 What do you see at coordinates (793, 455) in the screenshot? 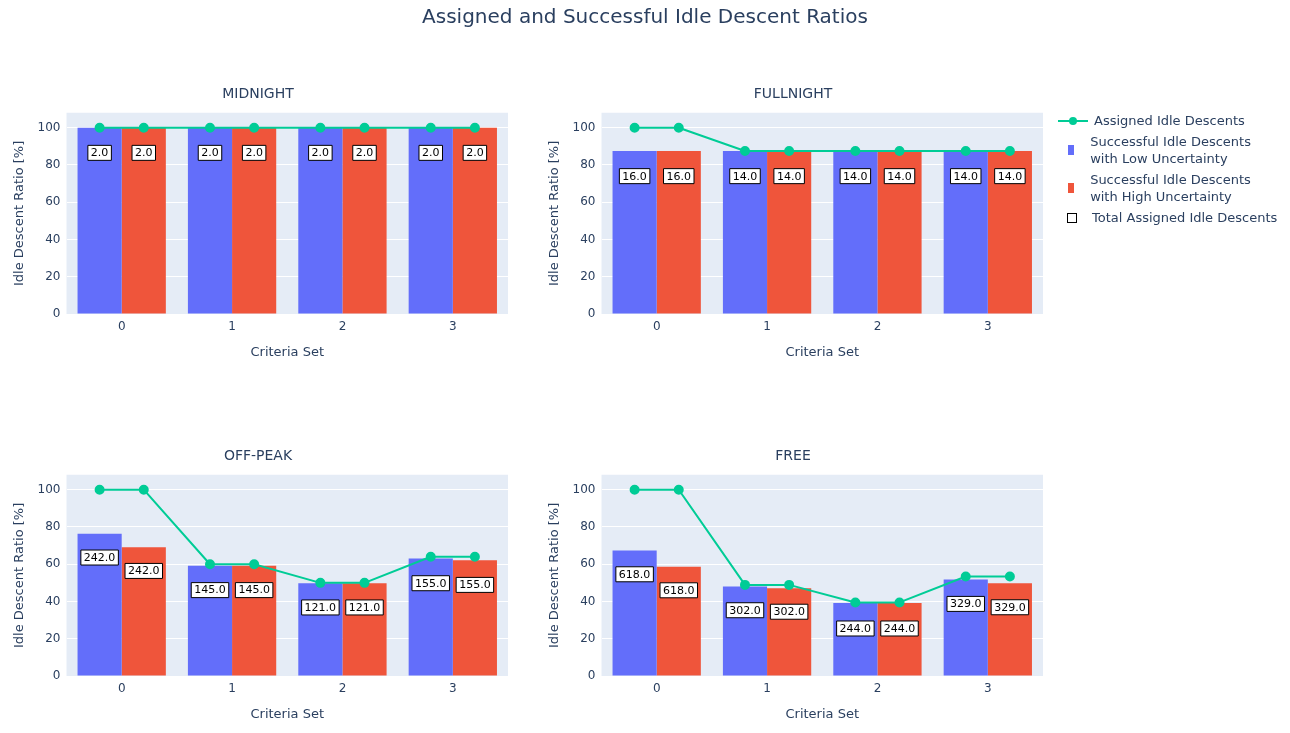
I see `chart-title: FREE` at bounding box center [793, 455].